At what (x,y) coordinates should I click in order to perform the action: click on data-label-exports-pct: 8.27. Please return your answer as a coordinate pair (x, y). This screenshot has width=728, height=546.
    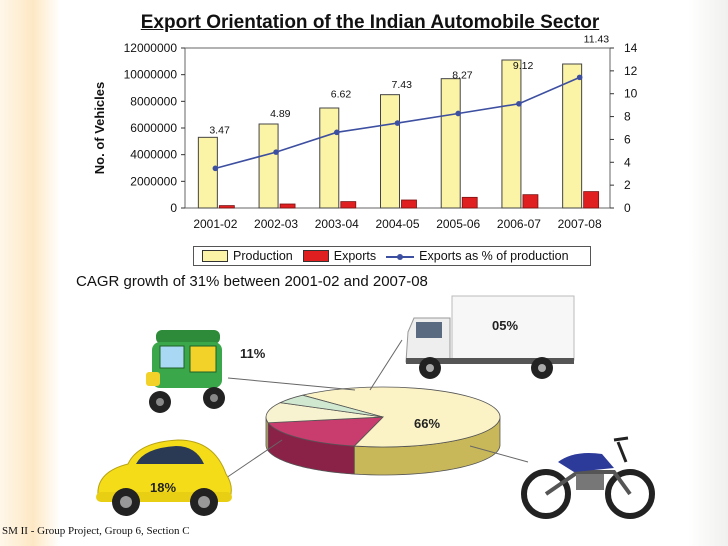
    Looking at the image, I should click on (462, 75).